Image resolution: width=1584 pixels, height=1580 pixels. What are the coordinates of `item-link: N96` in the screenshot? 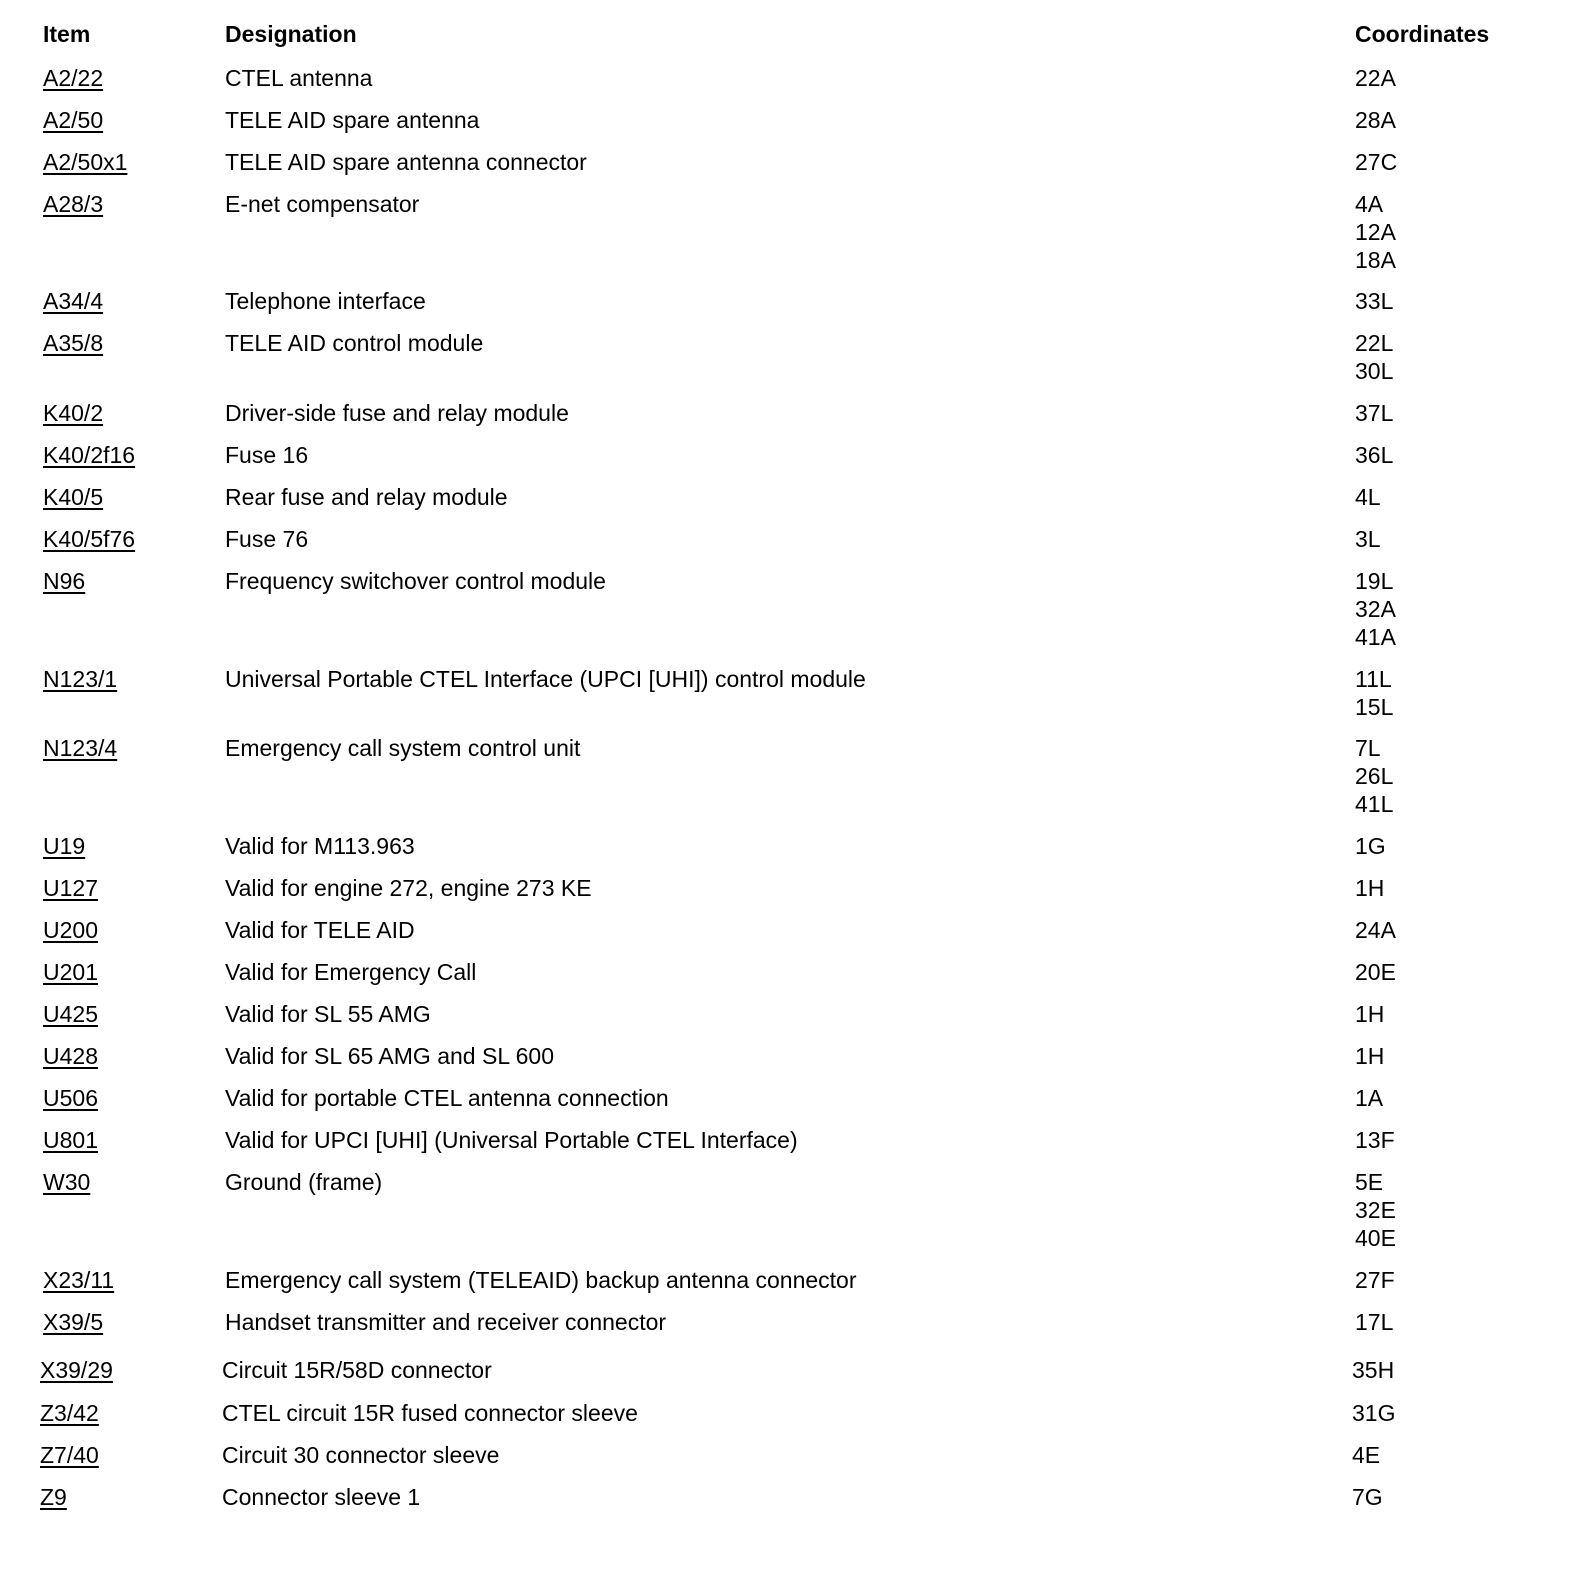 It's located at (64, 581).